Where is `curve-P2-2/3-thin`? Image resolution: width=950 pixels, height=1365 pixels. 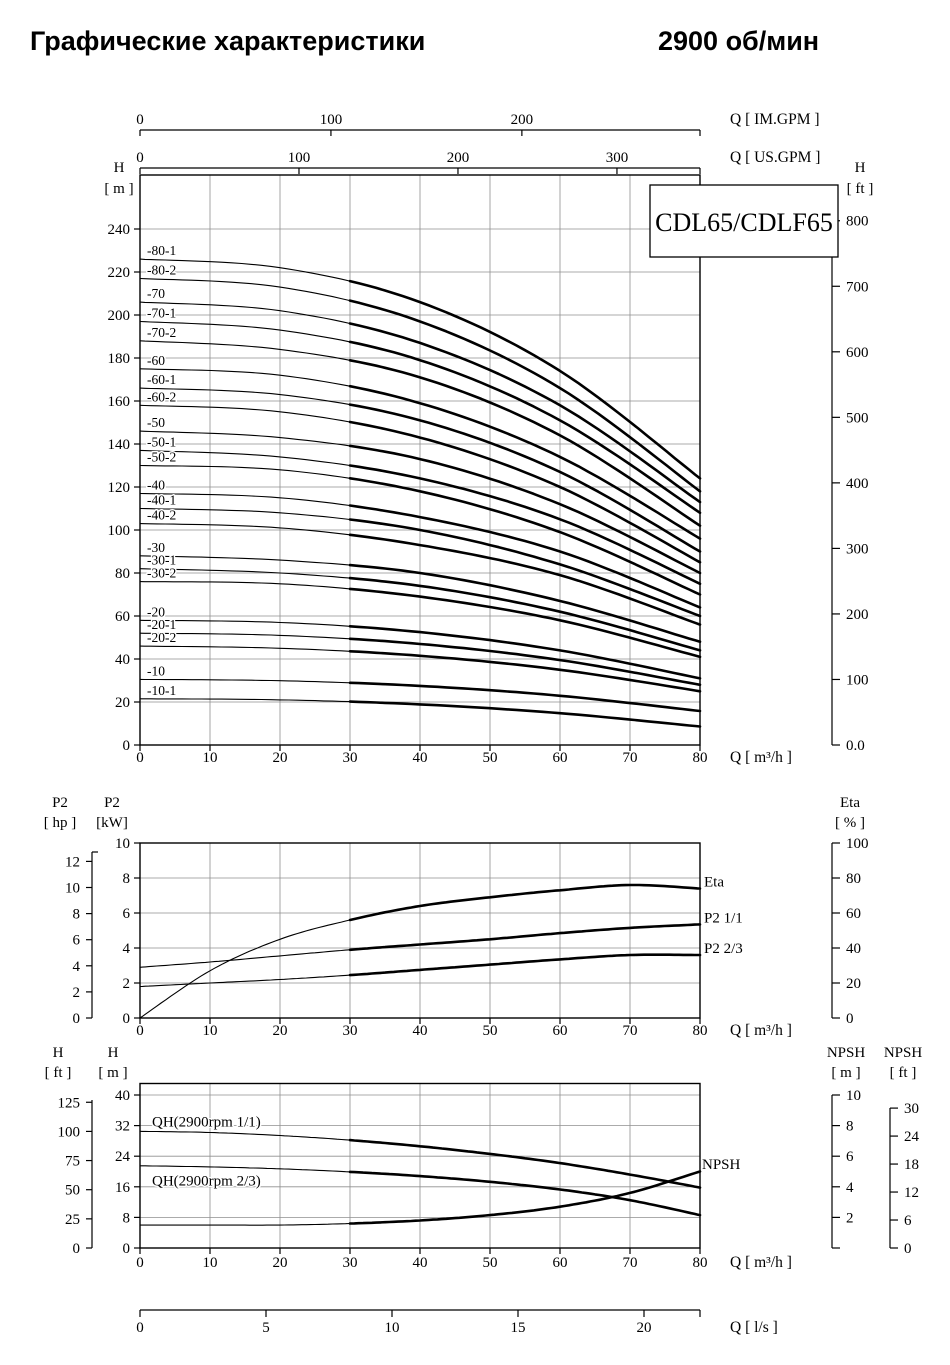 curve-P2-2/3-thin is located at coordinates (245, 981).